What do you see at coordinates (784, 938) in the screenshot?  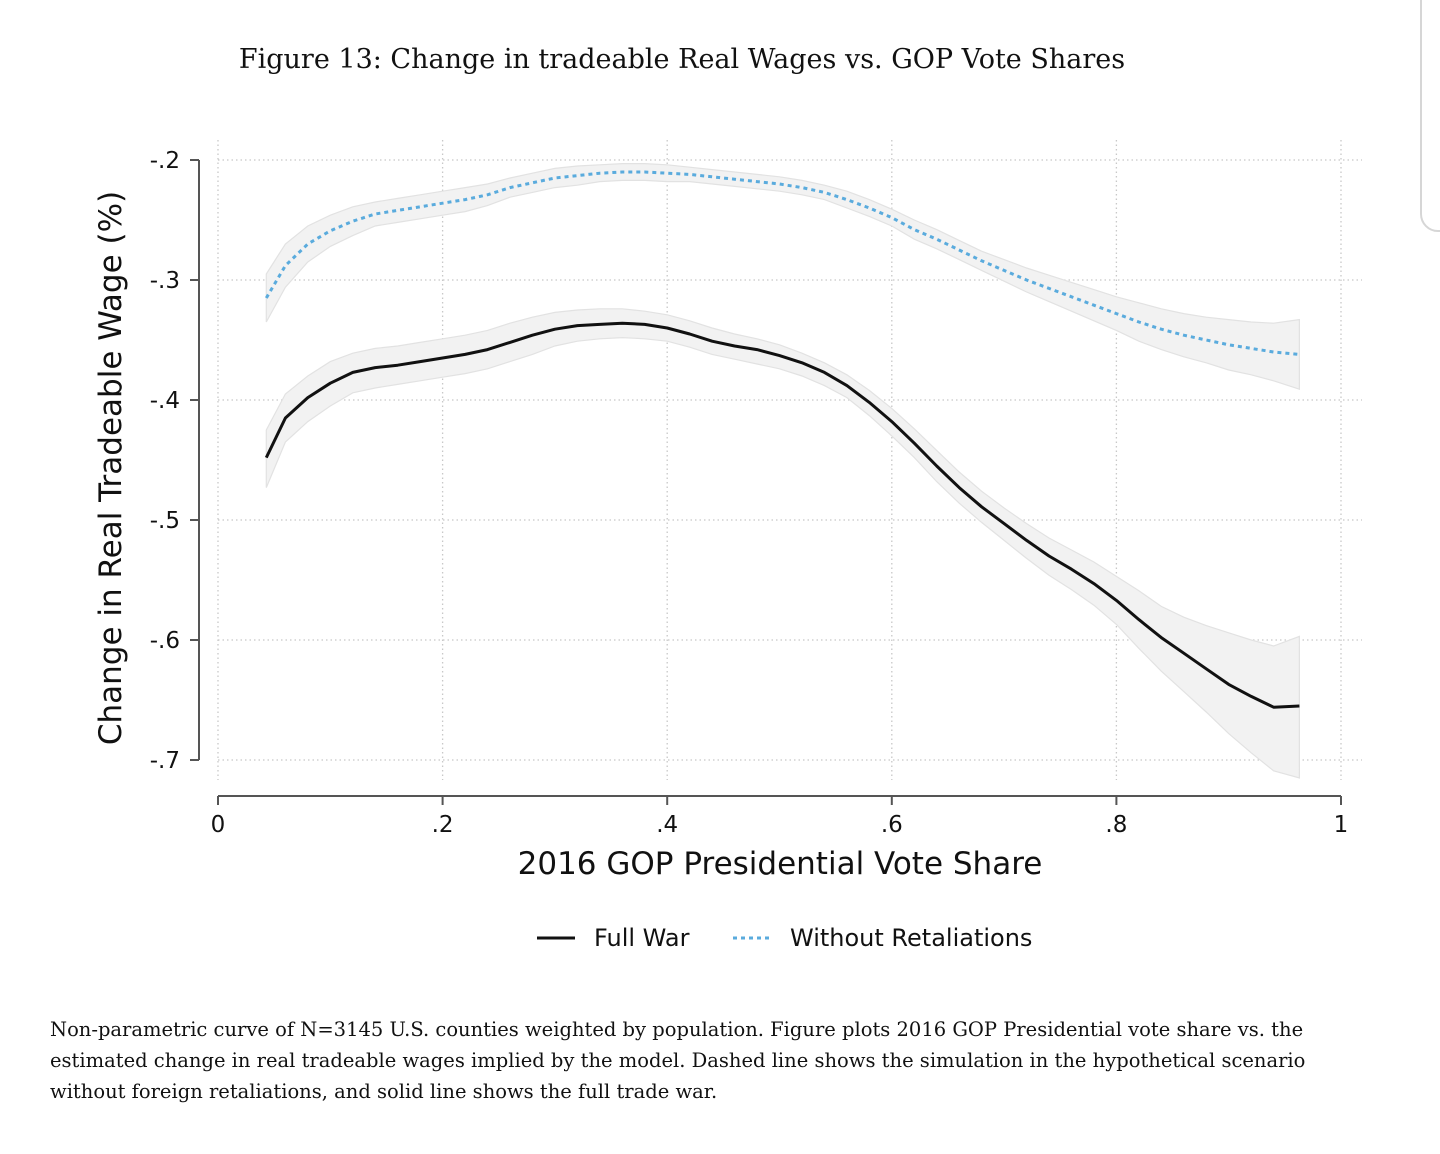 I see `legend: Full War Without Retaliations` at bounding box center [784, 938].